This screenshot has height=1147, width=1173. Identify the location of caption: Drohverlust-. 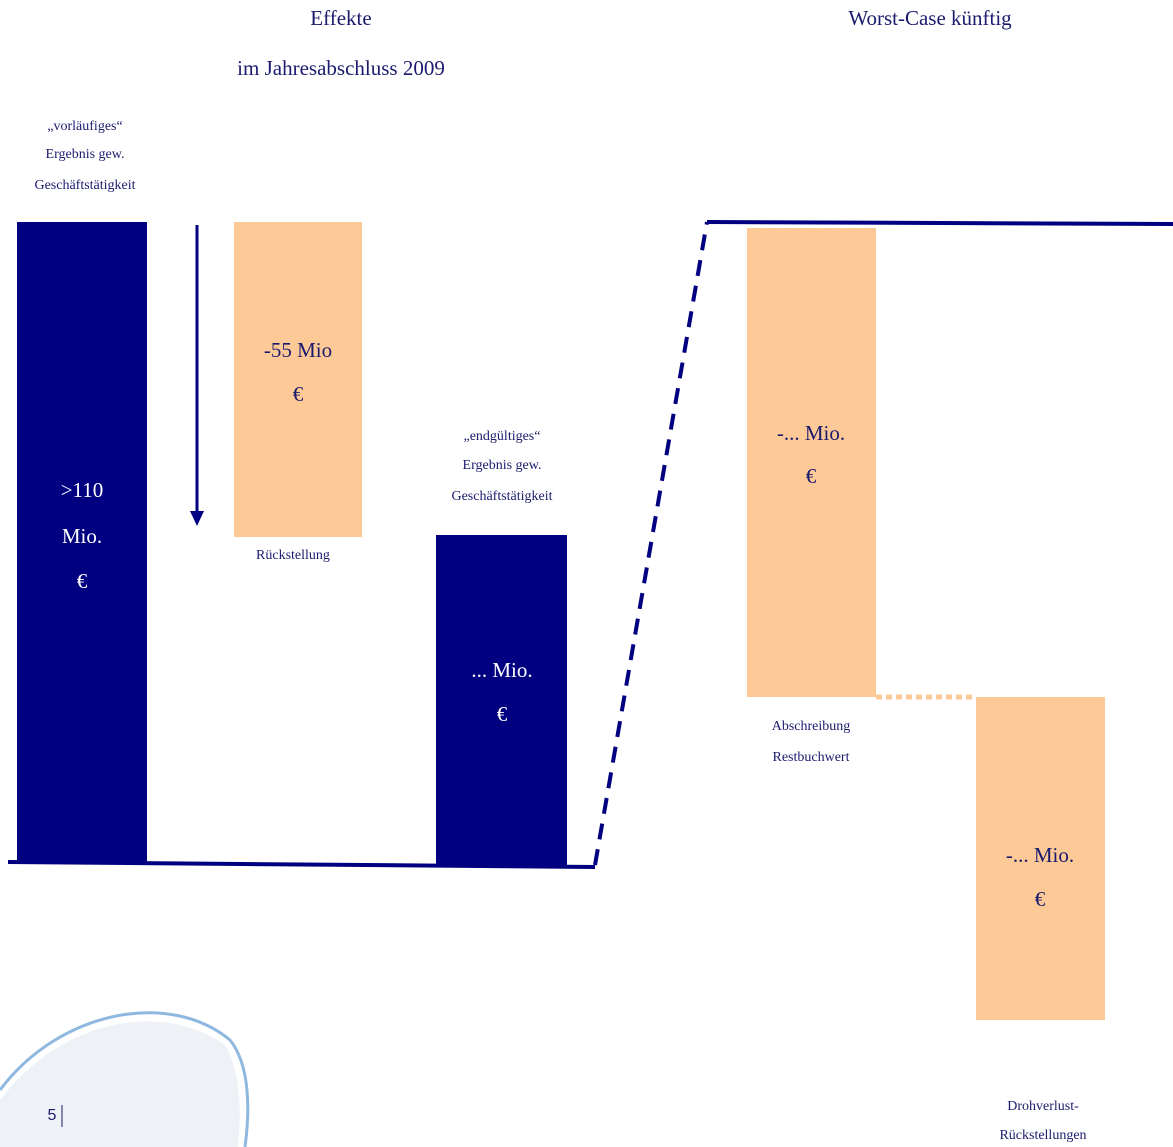
(1043, 1106).